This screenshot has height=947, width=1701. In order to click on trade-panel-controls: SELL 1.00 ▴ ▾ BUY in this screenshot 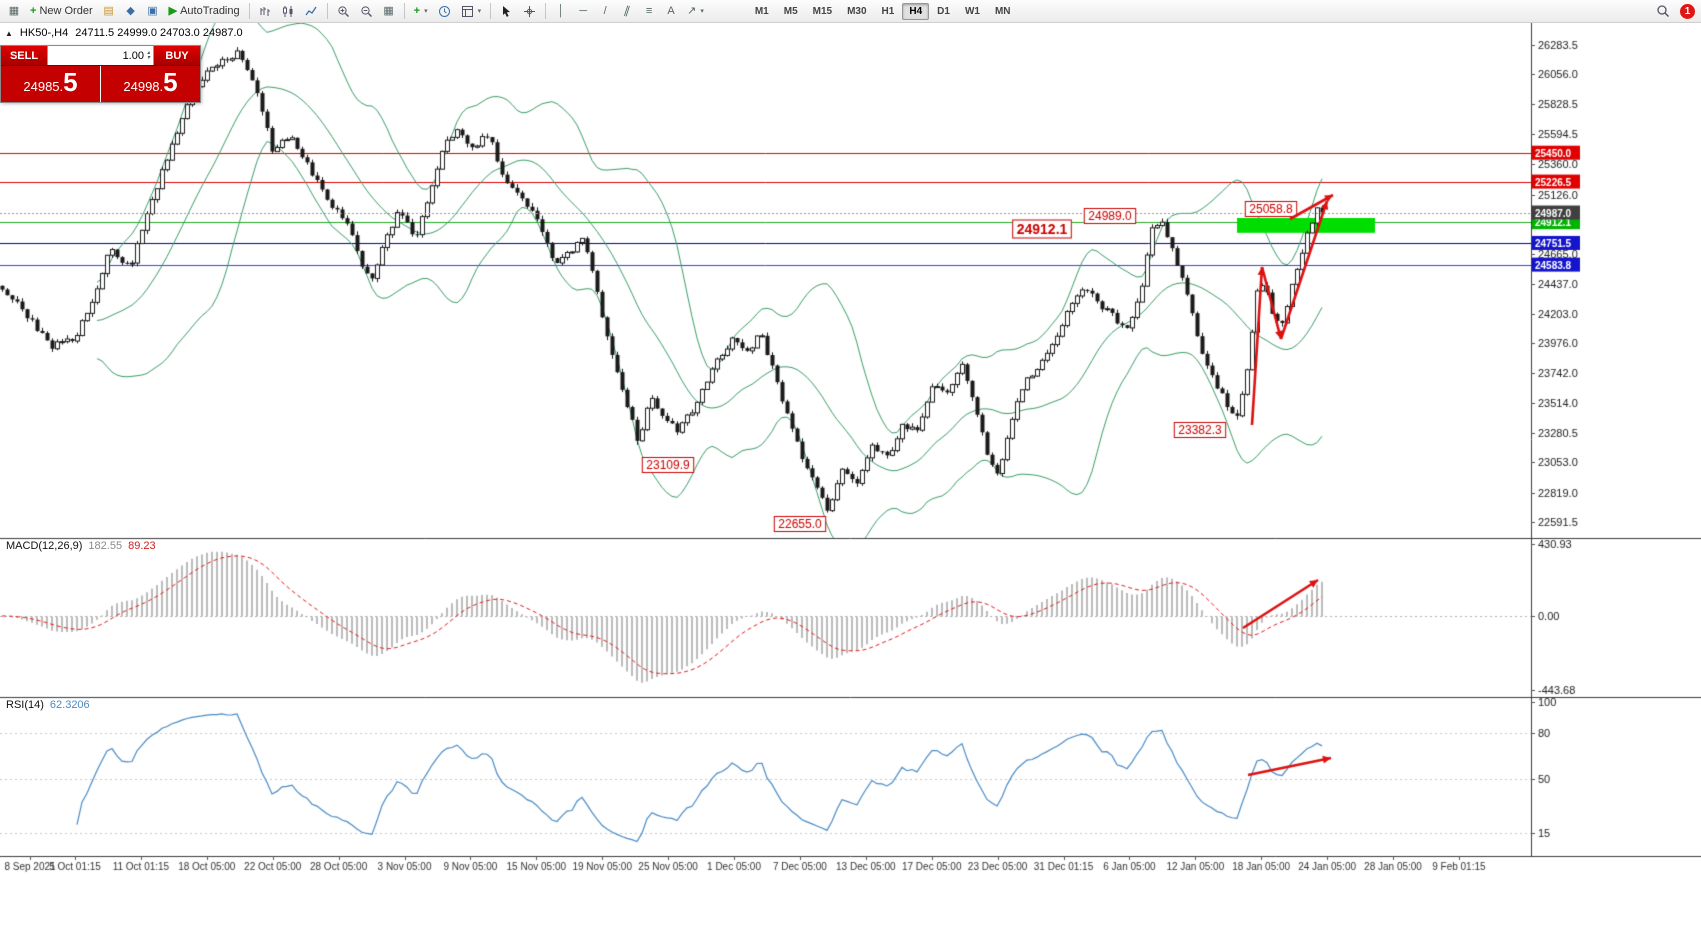, I will do `click(100, 55)`.